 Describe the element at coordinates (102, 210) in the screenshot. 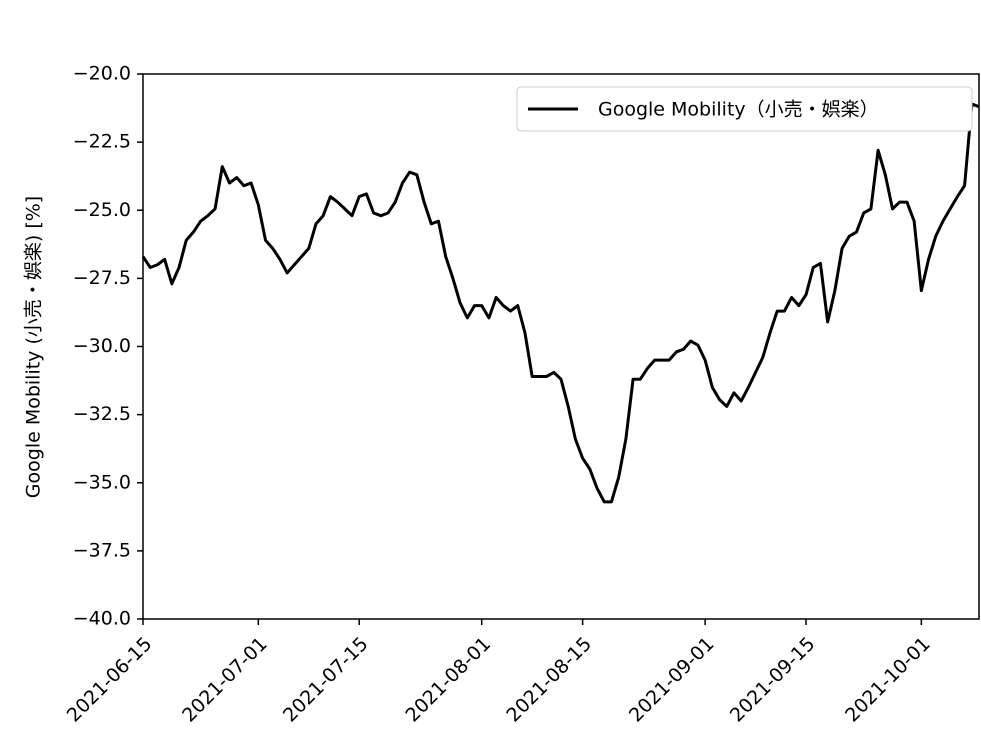

I see `y-tick-label: −25.0` at that location.